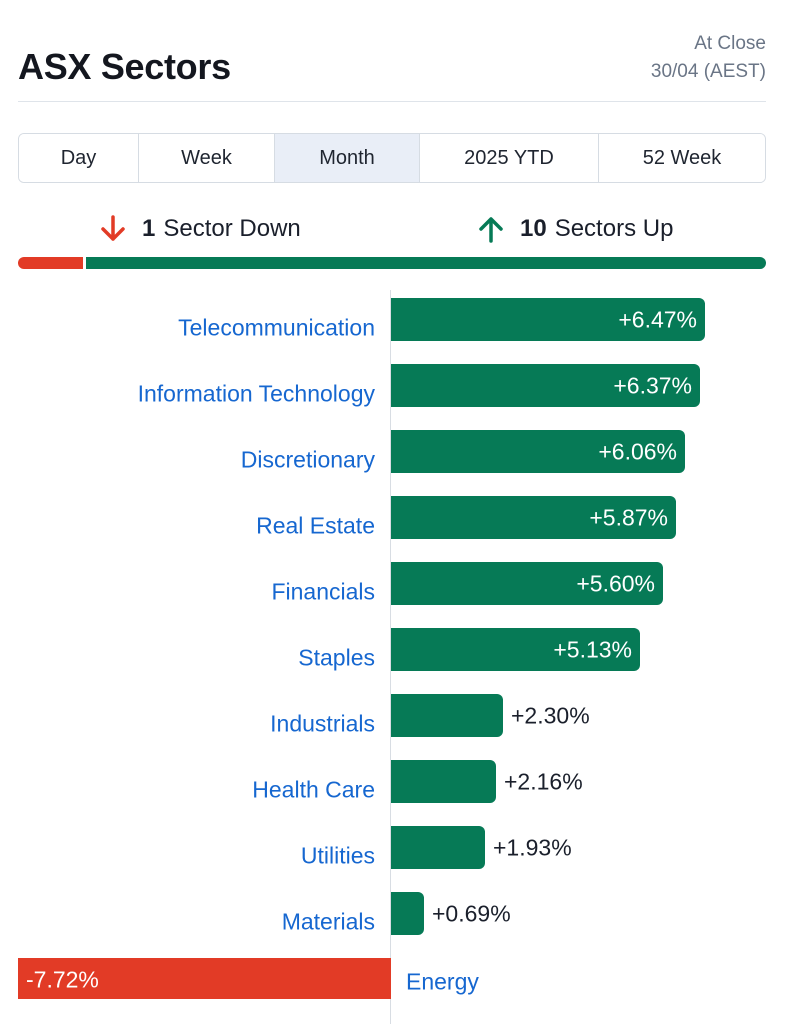  What do you see at coordinates (615, 583) in the screenshot?
I see `value-label-financials: +5.60%` at bounding box center [615, 583].